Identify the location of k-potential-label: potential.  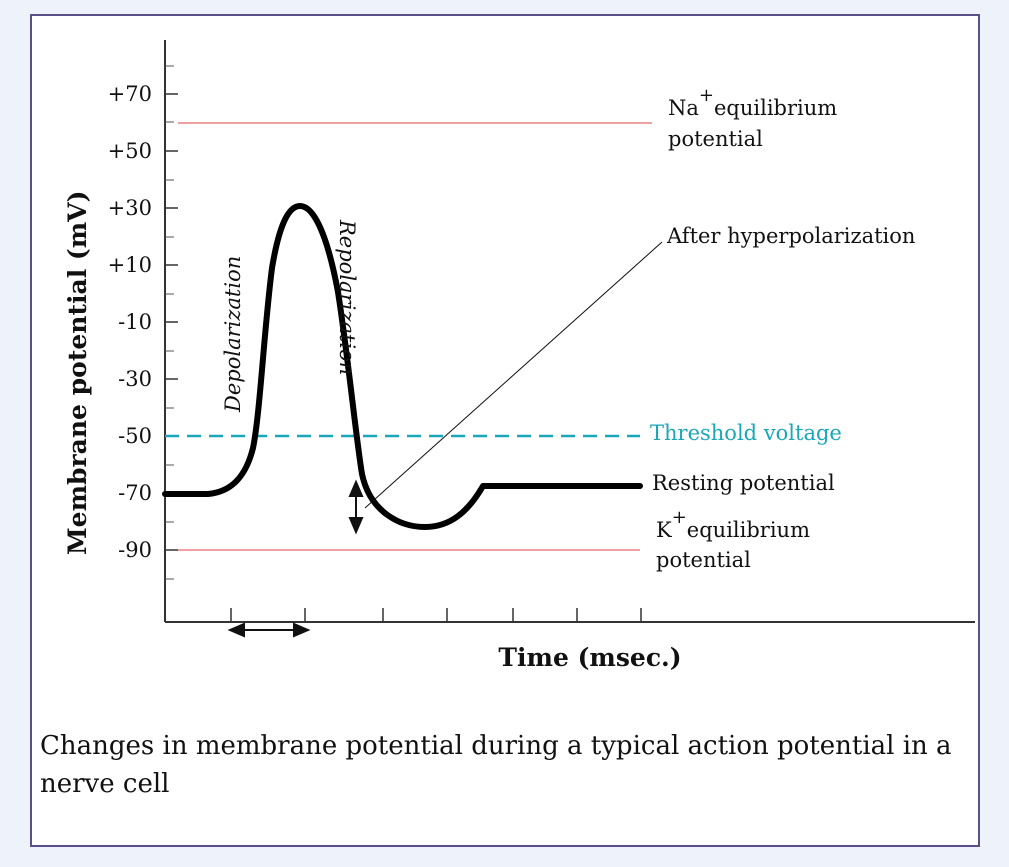
(703, 560).